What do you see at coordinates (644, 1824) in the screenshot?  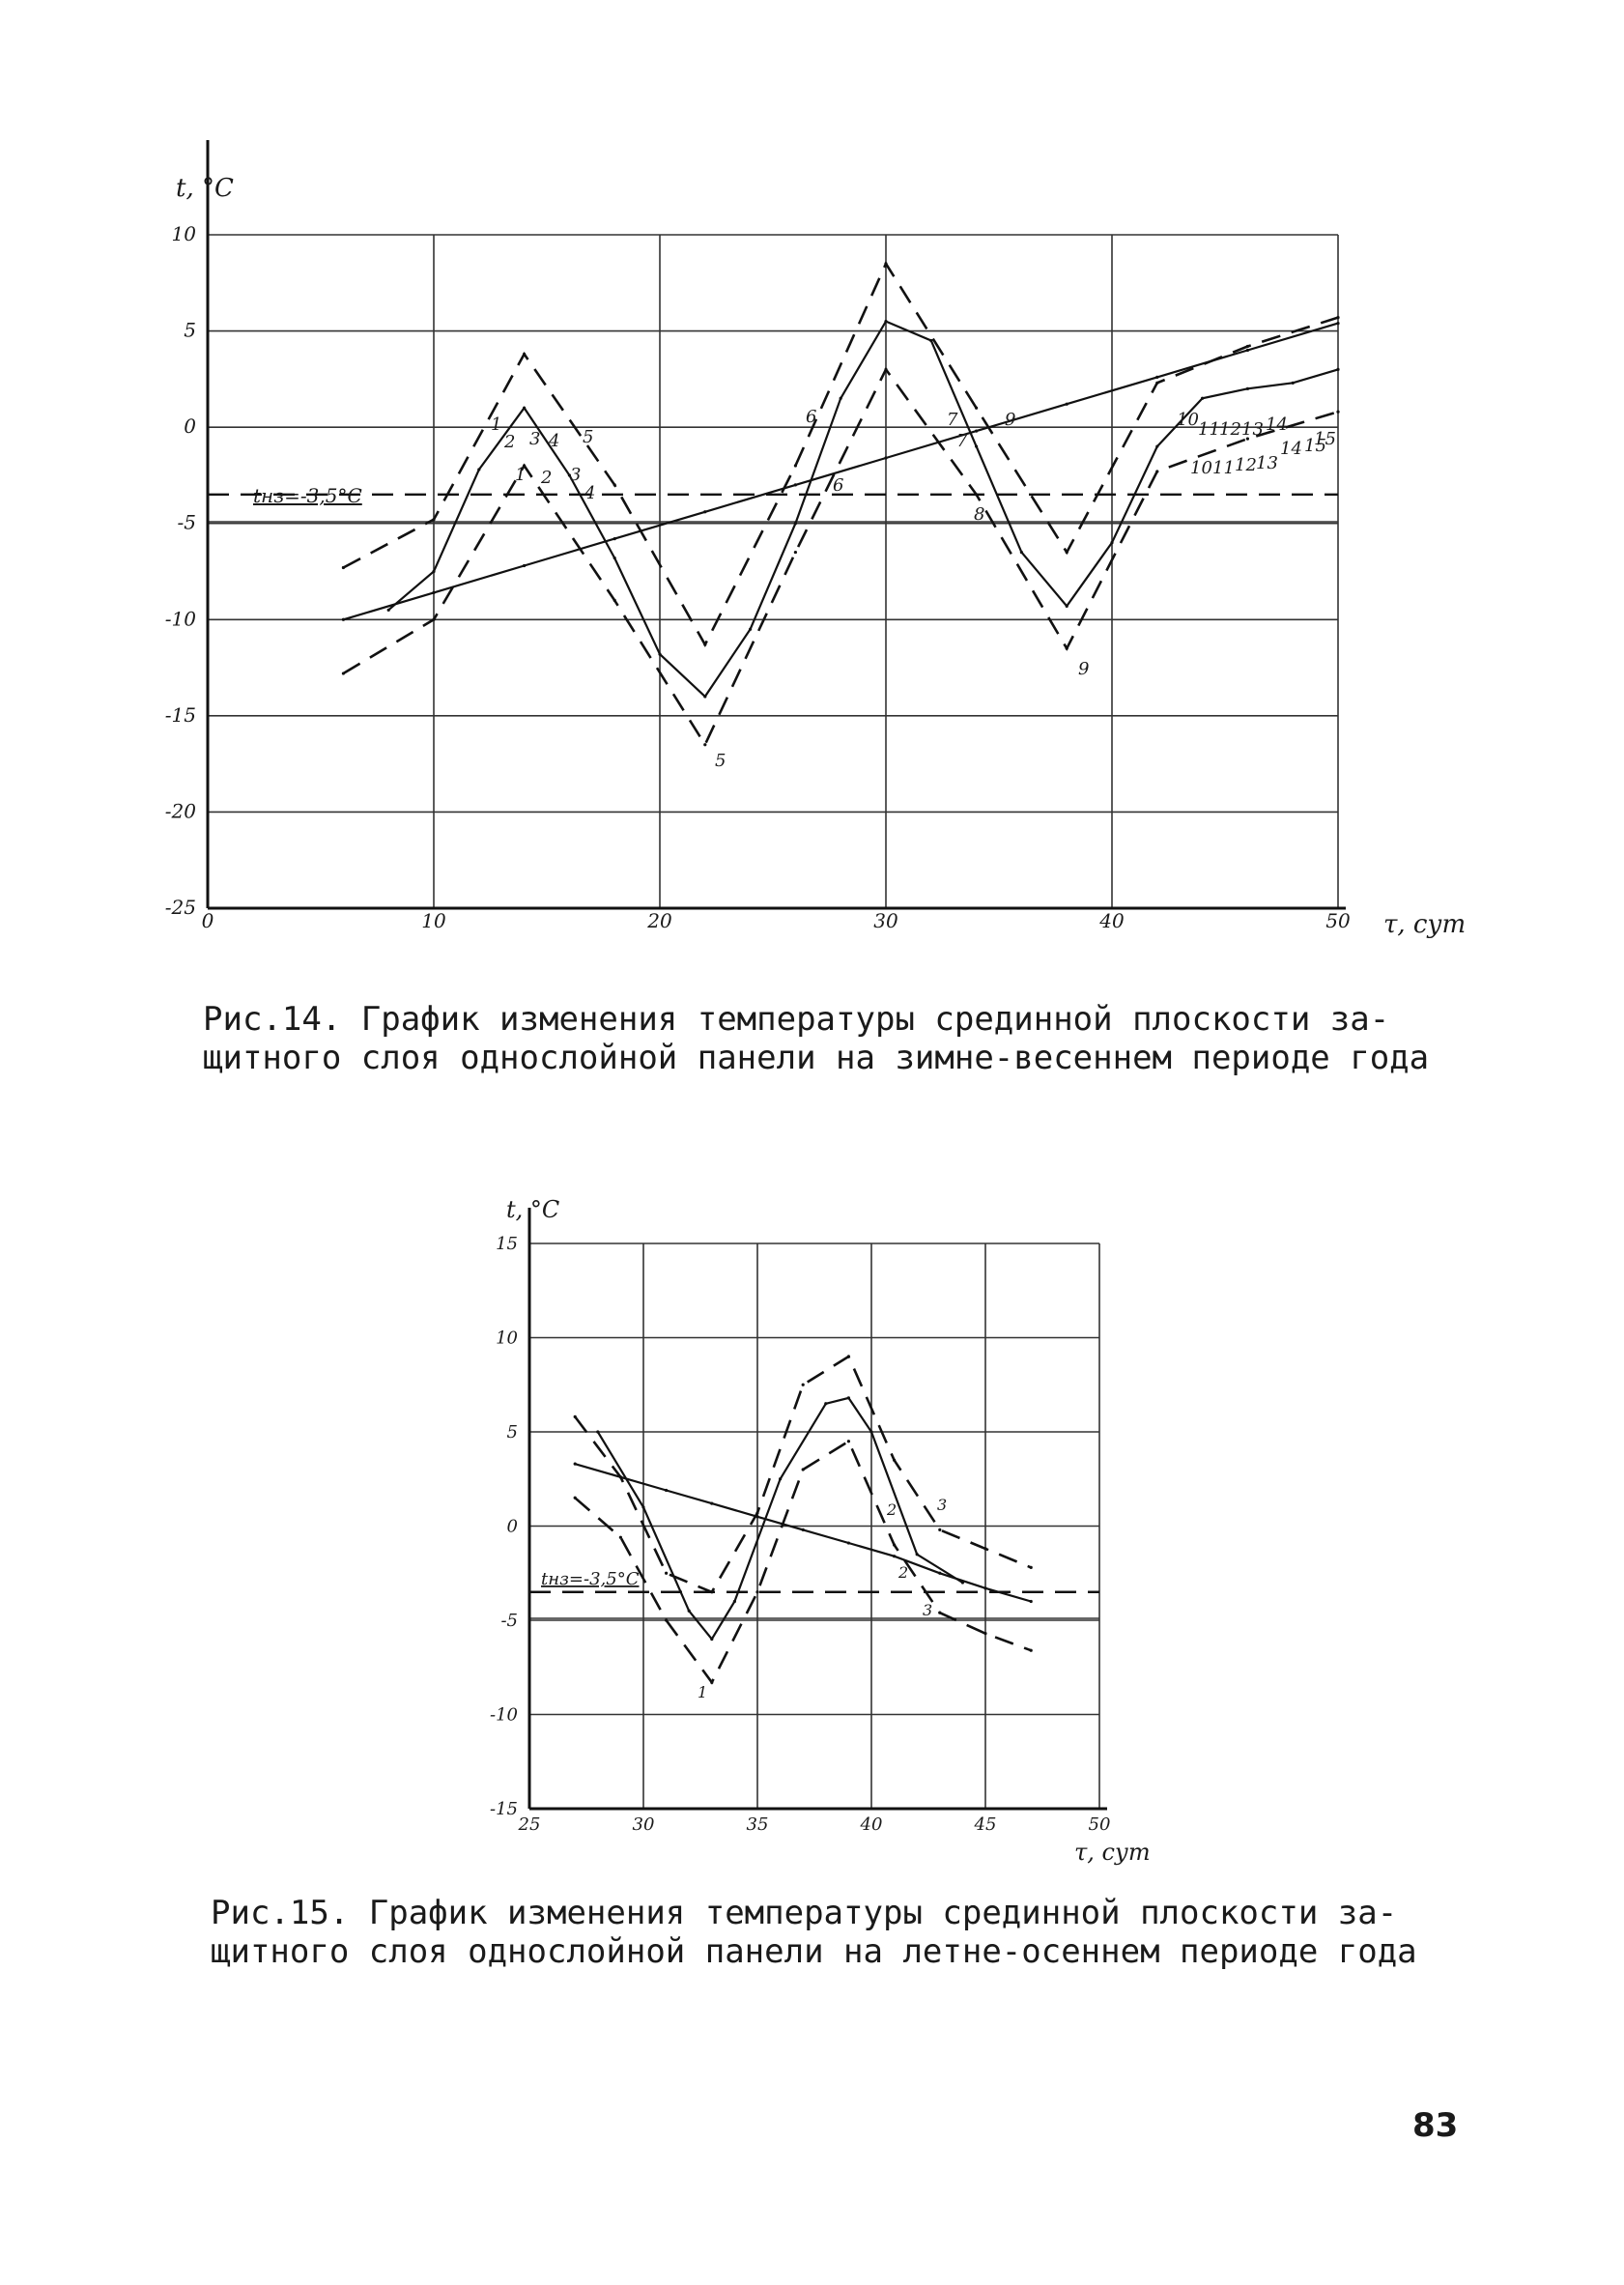 I see `x-tick-label: 30` at bounding box center [644, 1824].